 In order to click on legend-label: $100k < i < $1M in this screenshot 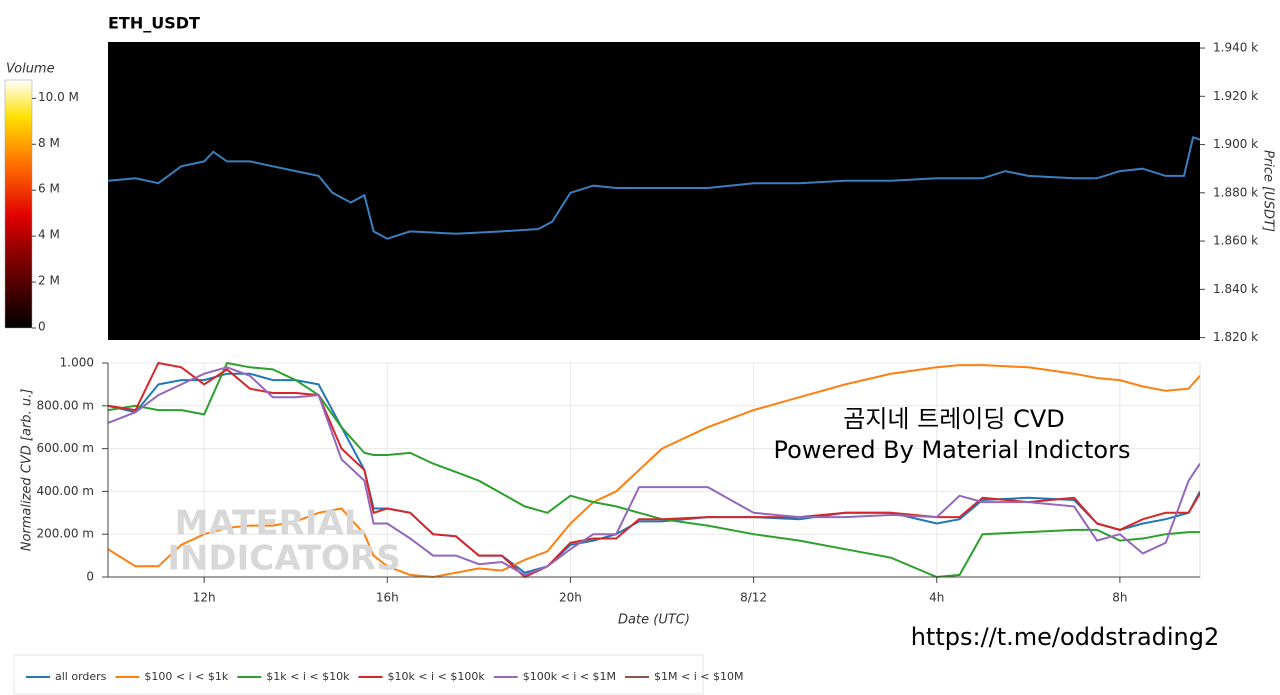, I will do `click(569, 676)`.